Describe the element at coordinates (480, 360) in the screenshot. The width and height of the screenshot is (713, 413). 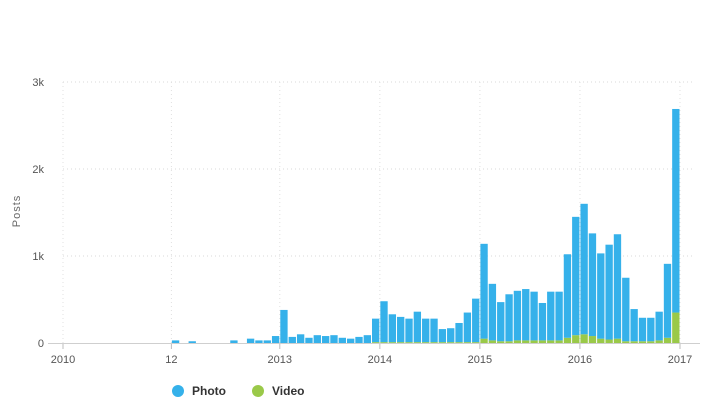
I see `x-tick-label: 2015` at that location.